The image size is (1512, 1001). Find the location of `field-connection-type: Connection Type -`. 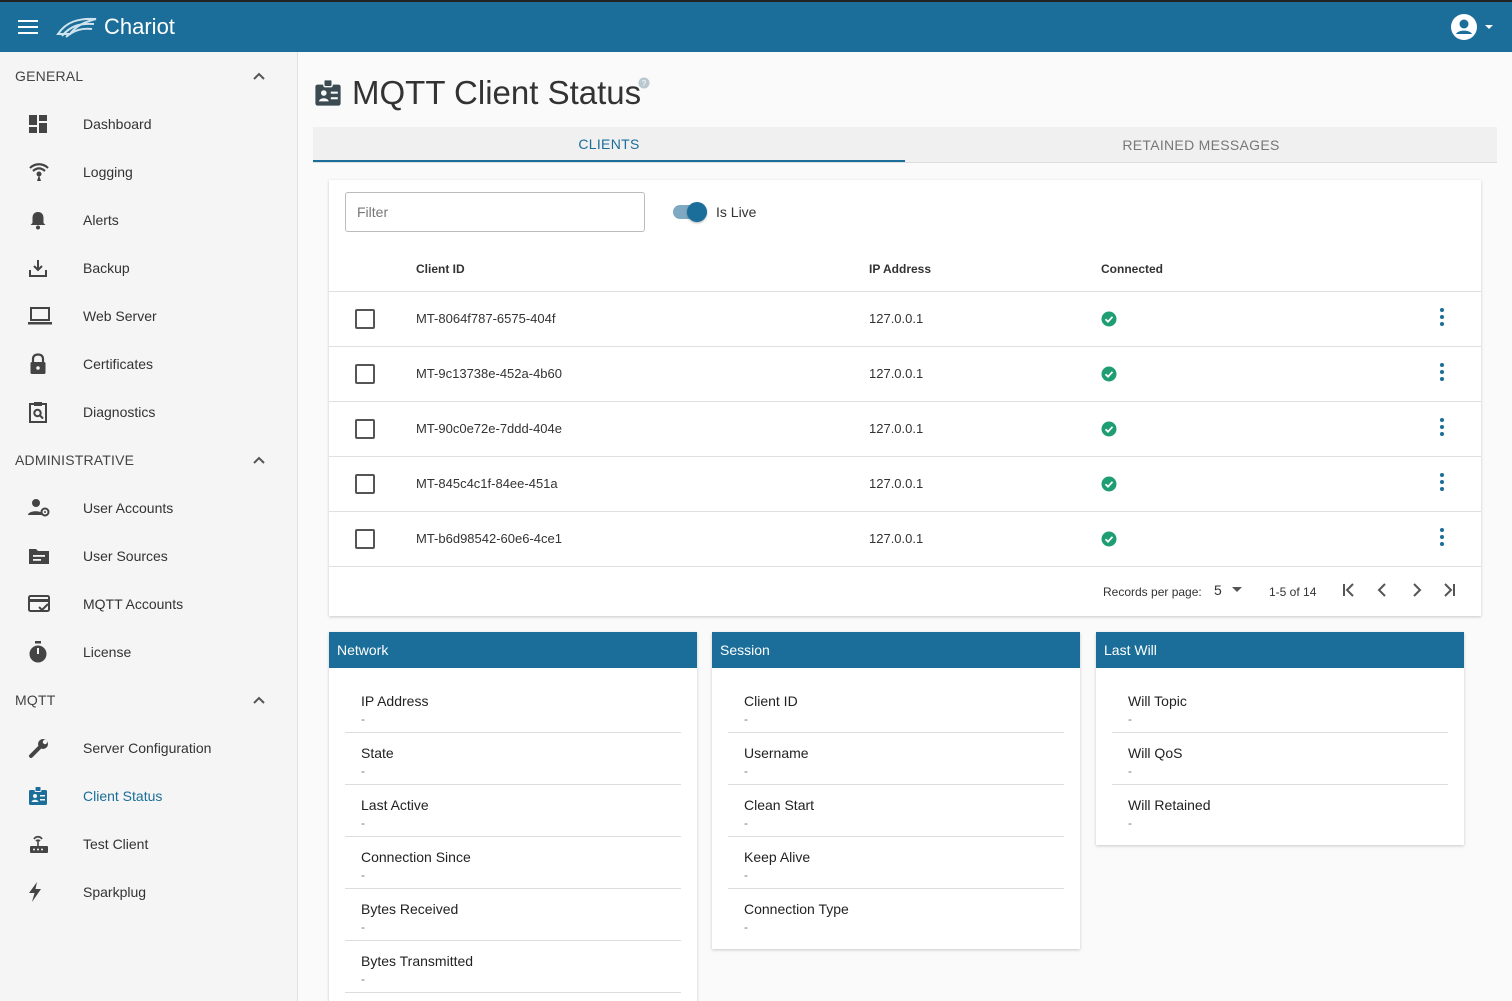

field-connection-type: Connection Type - is located at coordinates (896, 915).